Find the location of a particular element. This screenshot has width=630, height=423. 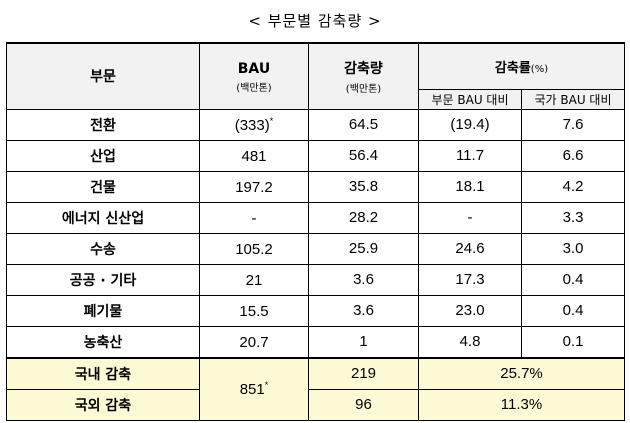

header-rate-unit: (%) is located at coordinates (539, 69).